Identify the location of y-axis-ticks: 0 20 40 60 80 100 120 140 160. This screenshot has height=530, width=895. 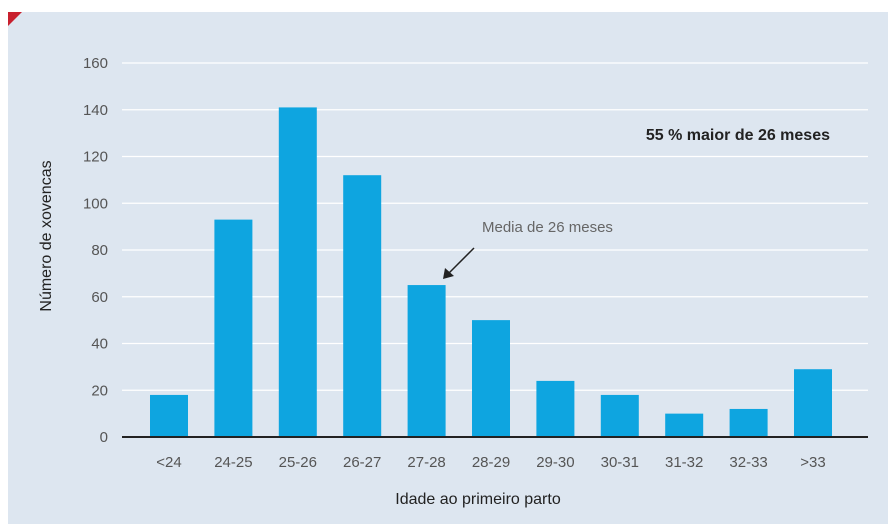
(95, 250).